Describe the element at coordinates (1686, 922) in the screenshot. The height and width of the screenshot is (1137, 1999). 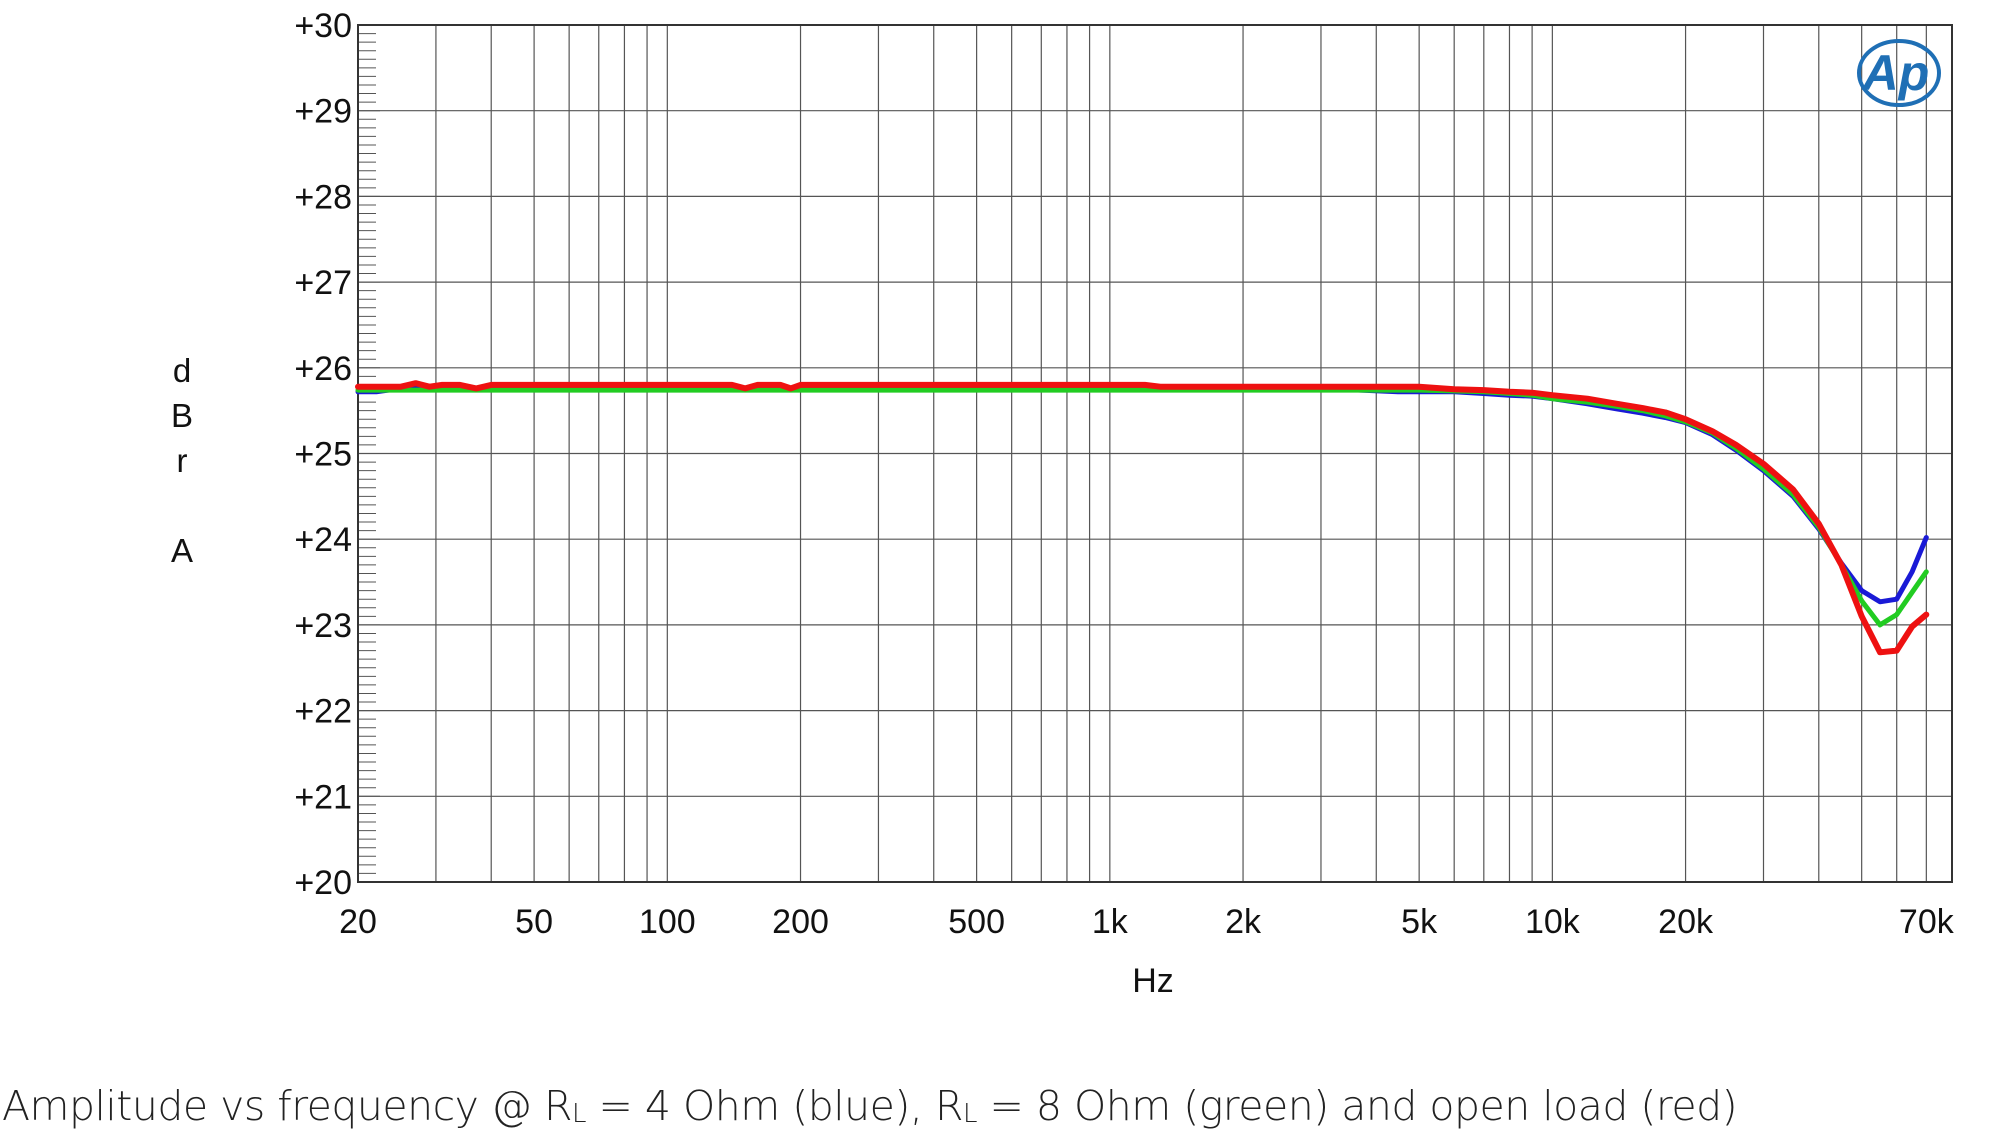
I see `x-tick-label: 20k` at that location.